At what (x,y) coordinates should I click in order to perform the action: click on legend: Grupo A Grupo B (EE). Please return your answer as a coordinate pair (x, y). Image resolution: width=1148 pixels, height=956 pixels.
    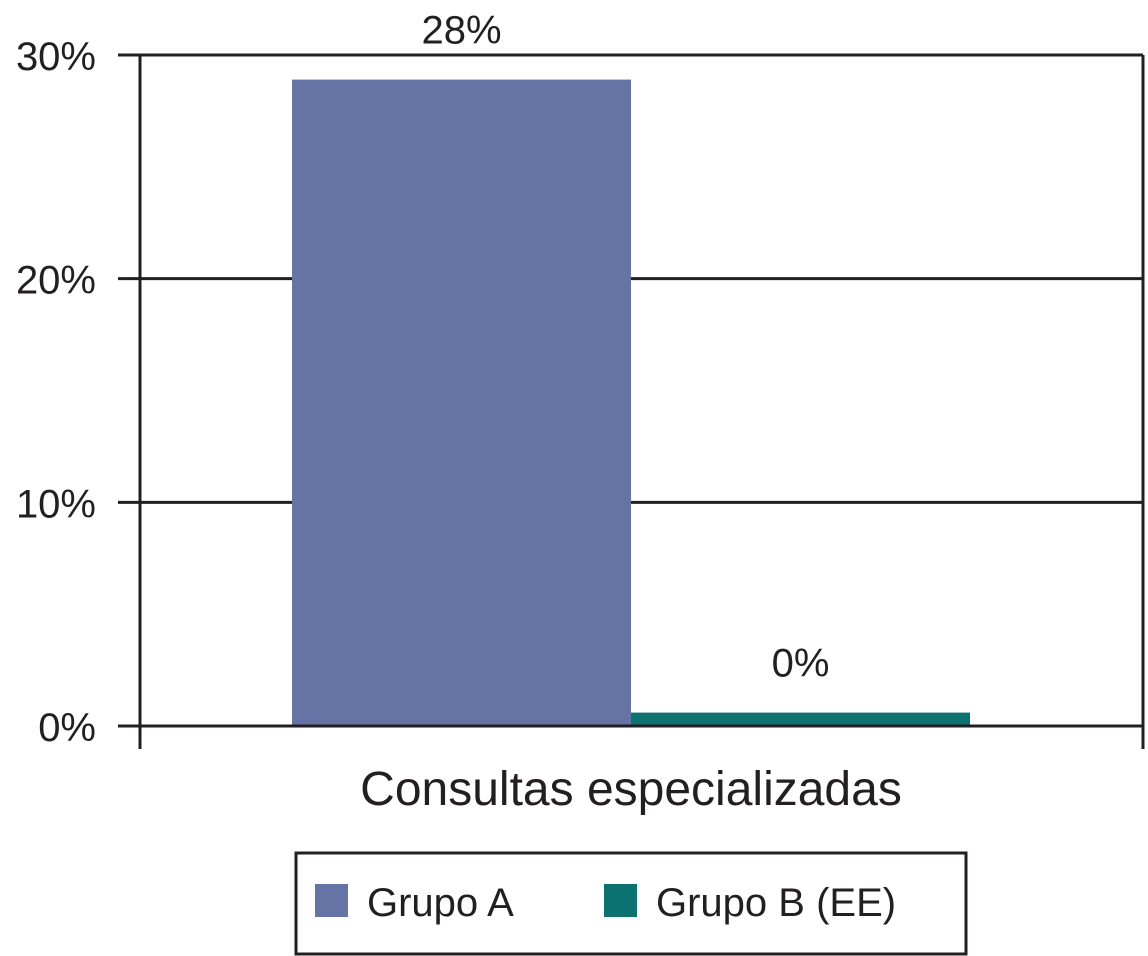
    Looking at the image, I should click on (631, 903).